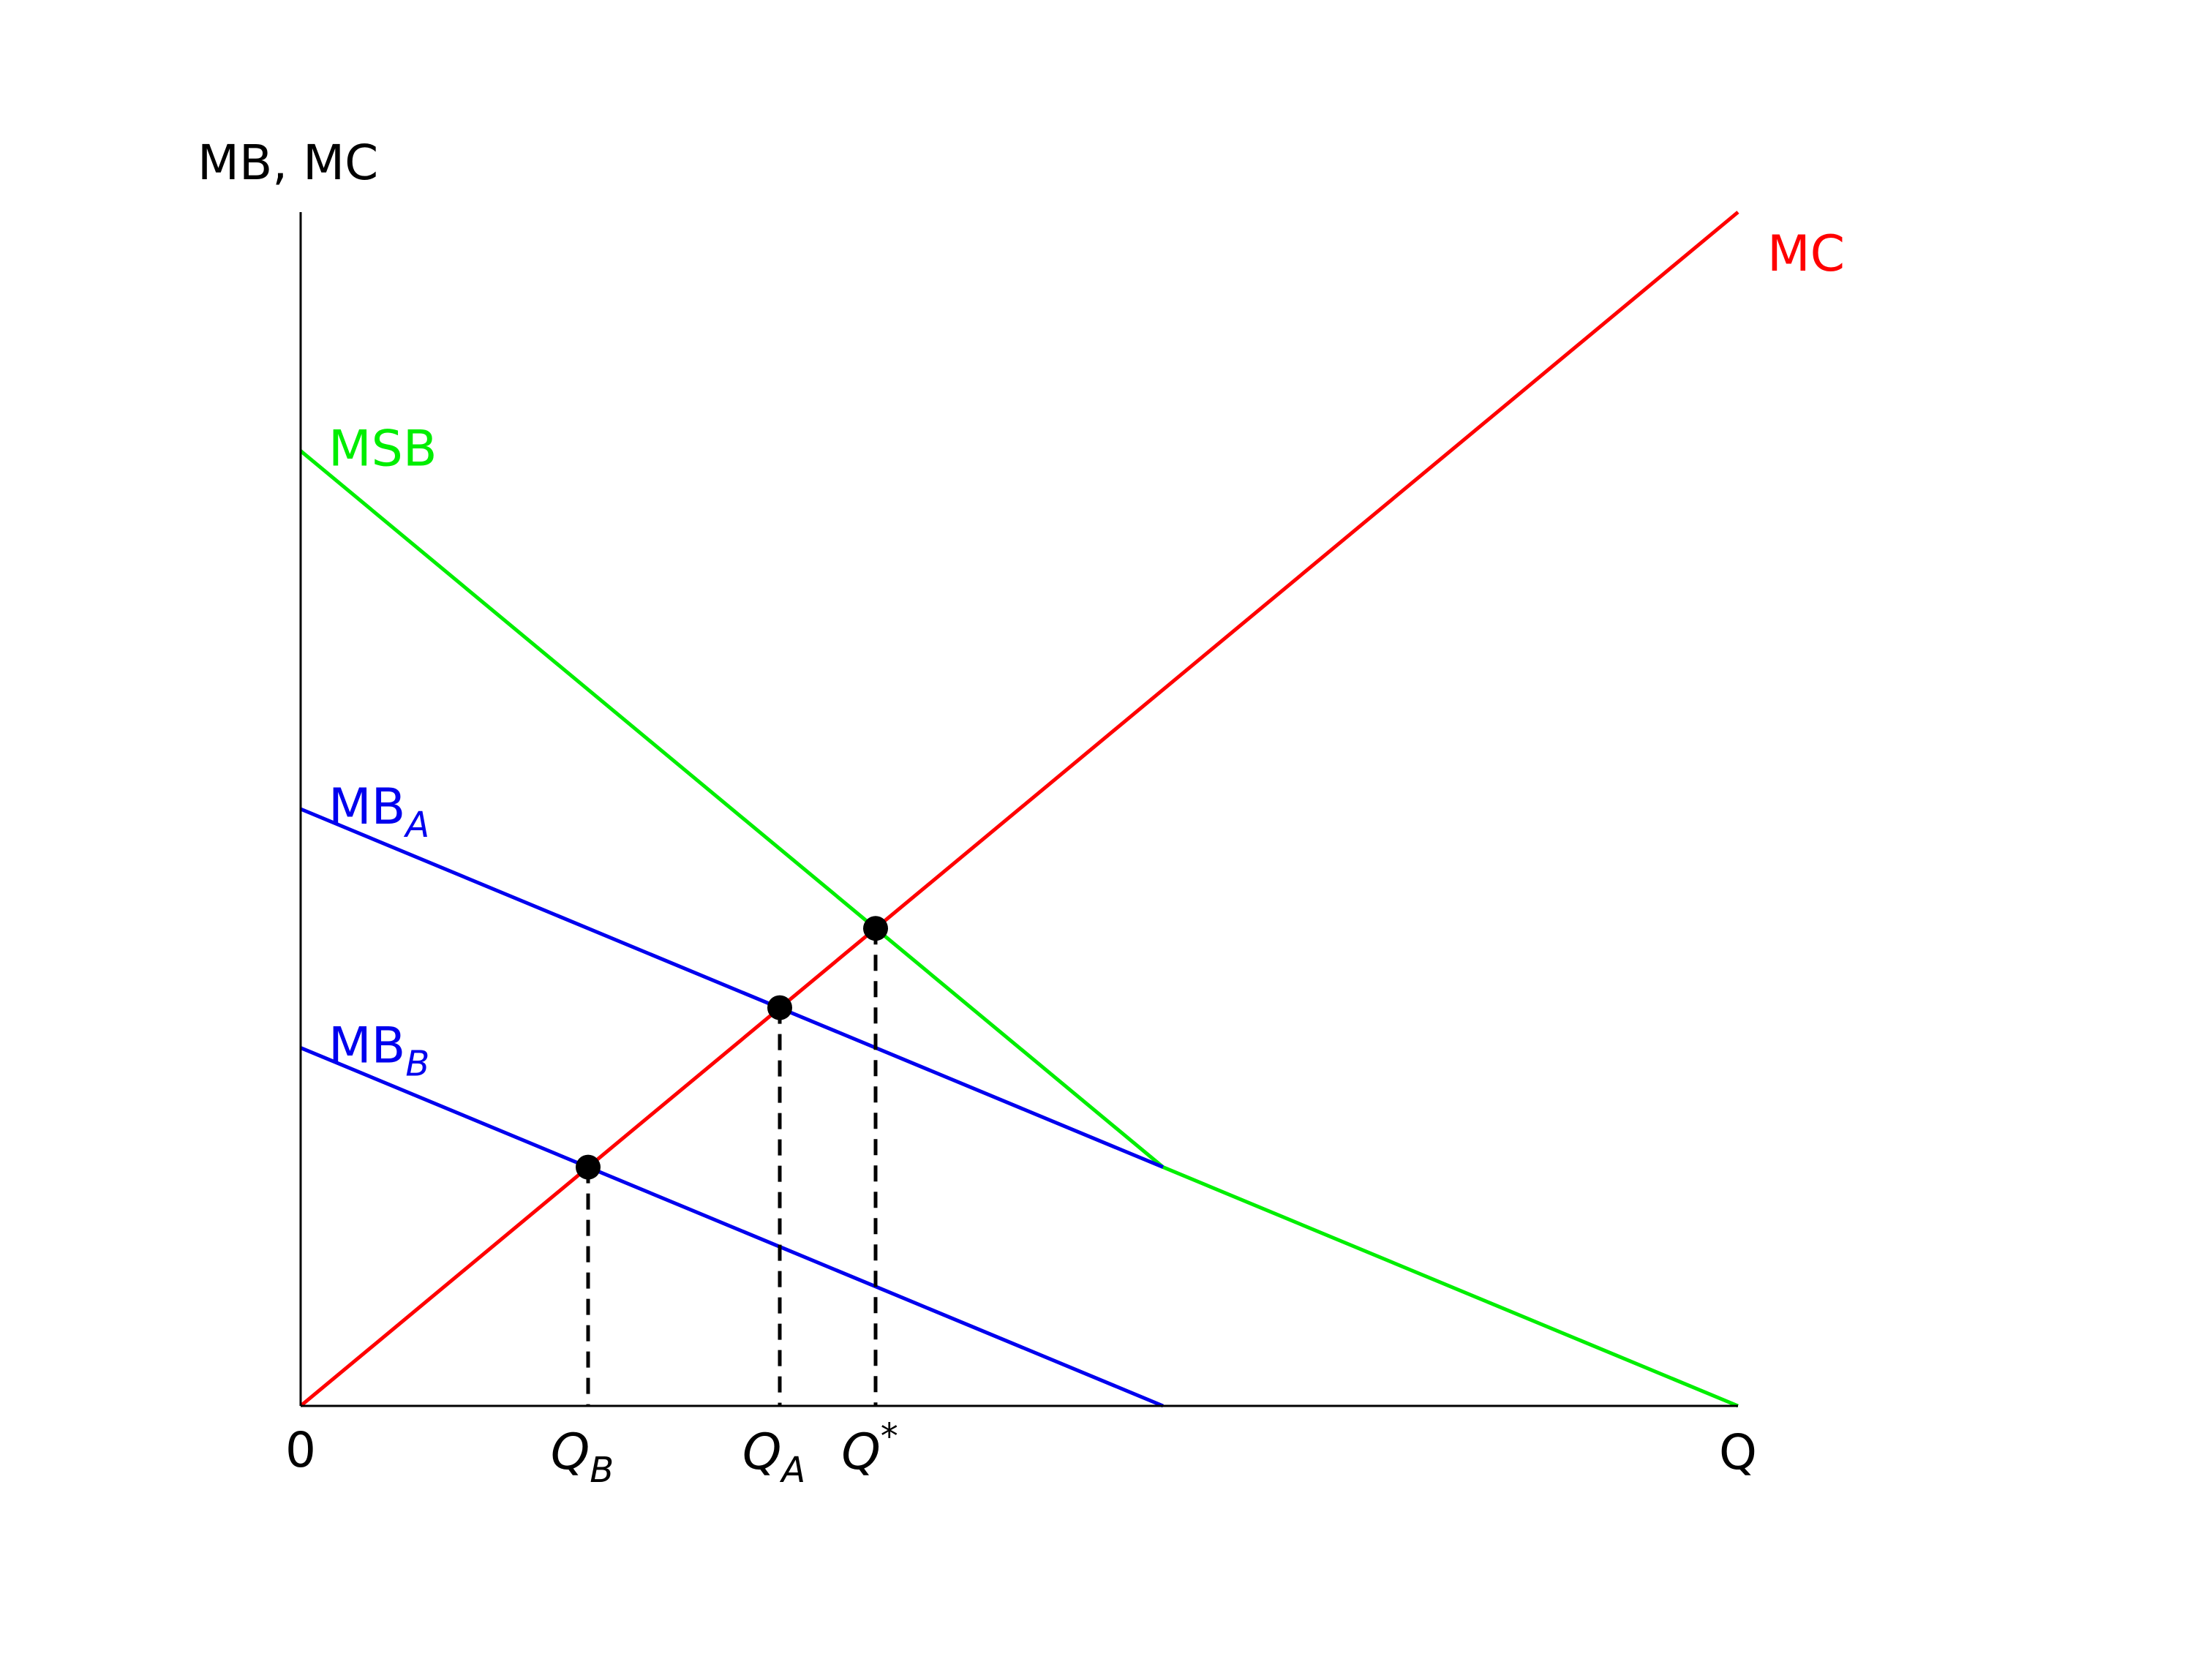  Describe the element at coordinates (869, 1448) in the screenshot. I see `q-star-tick-label: Q*` at that location.